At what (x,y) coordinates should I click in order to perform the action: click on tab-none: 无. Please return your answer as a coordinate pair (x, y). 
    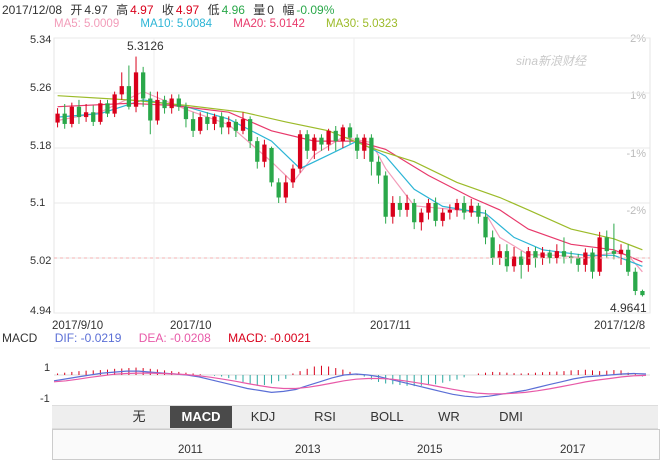
    Looking at the image, I should click on (139, 416).